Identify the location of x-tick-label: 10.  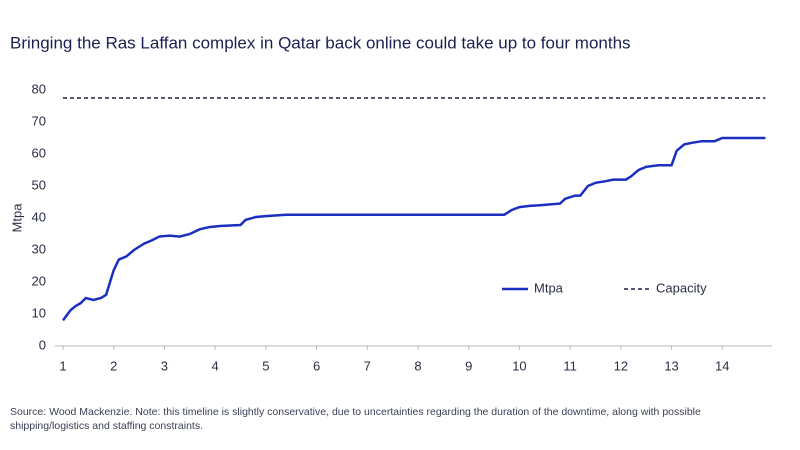
(519, 365).